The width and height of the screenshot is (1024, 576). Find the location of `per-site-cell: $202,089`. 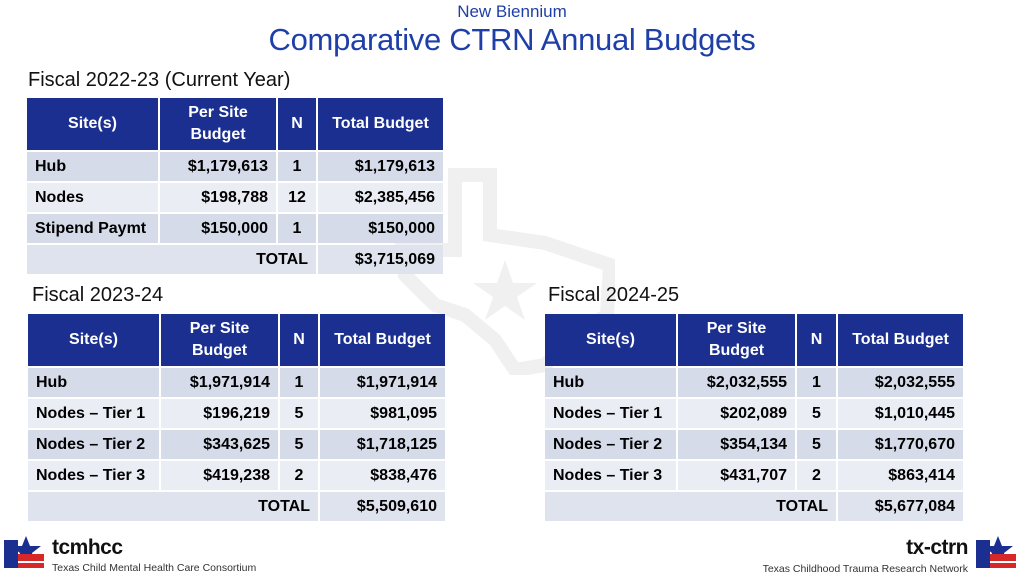

per-site-cell: $202,089 is located at coordinates (736, 413).